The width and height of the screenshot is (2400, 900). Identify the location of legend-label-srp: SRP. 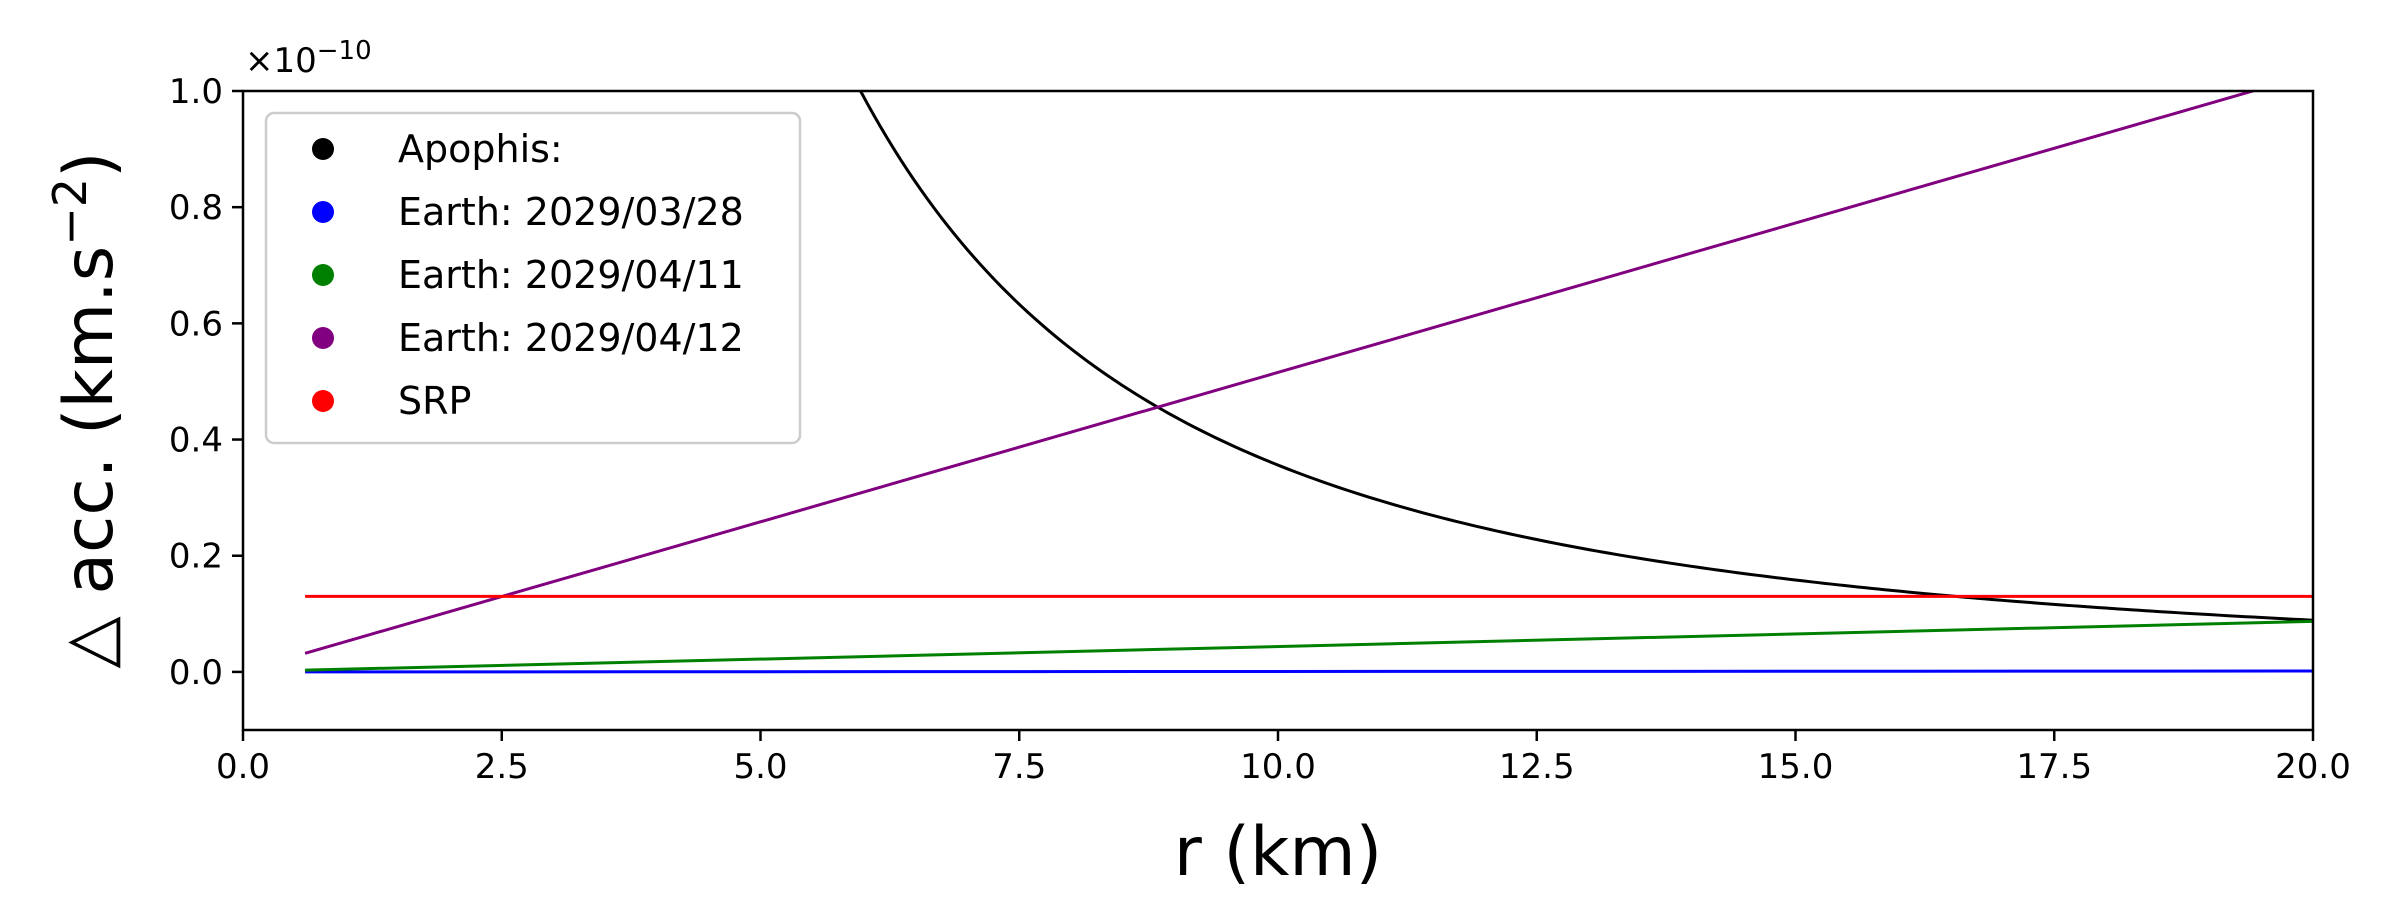
(434, 401).